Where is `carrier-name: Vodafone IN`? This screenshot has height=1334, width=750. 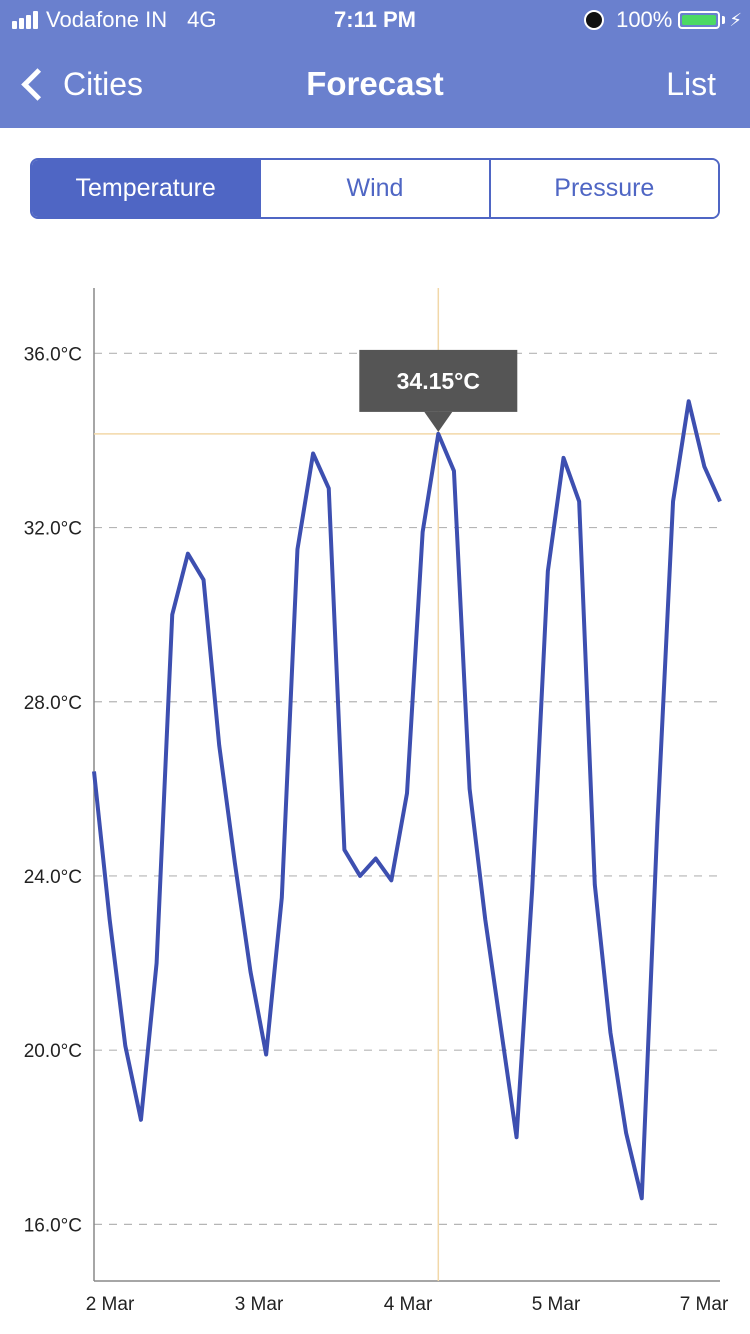
carrier-name: Vodafone IN is located at coordinates (107, 19).